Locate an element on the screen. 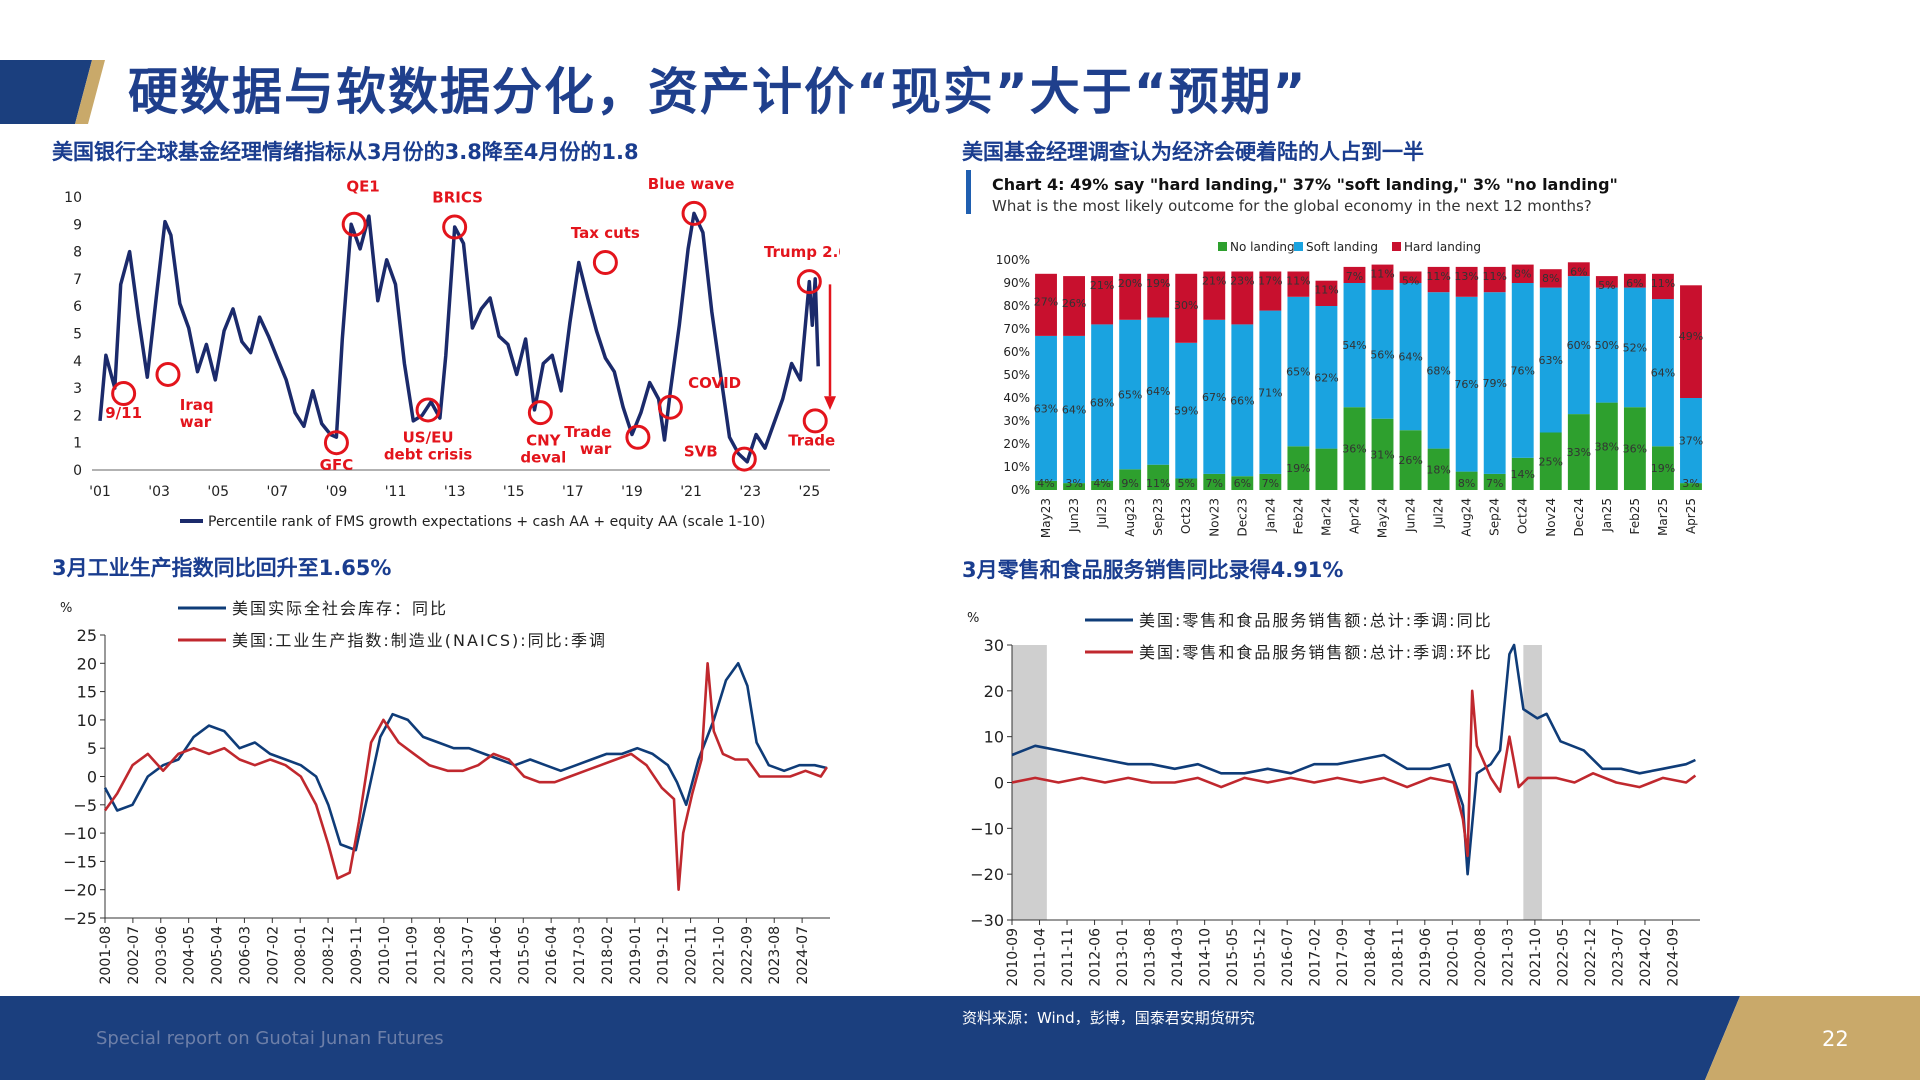  x-tick-label: 2017-02 is located at coordinates (1316, 957).